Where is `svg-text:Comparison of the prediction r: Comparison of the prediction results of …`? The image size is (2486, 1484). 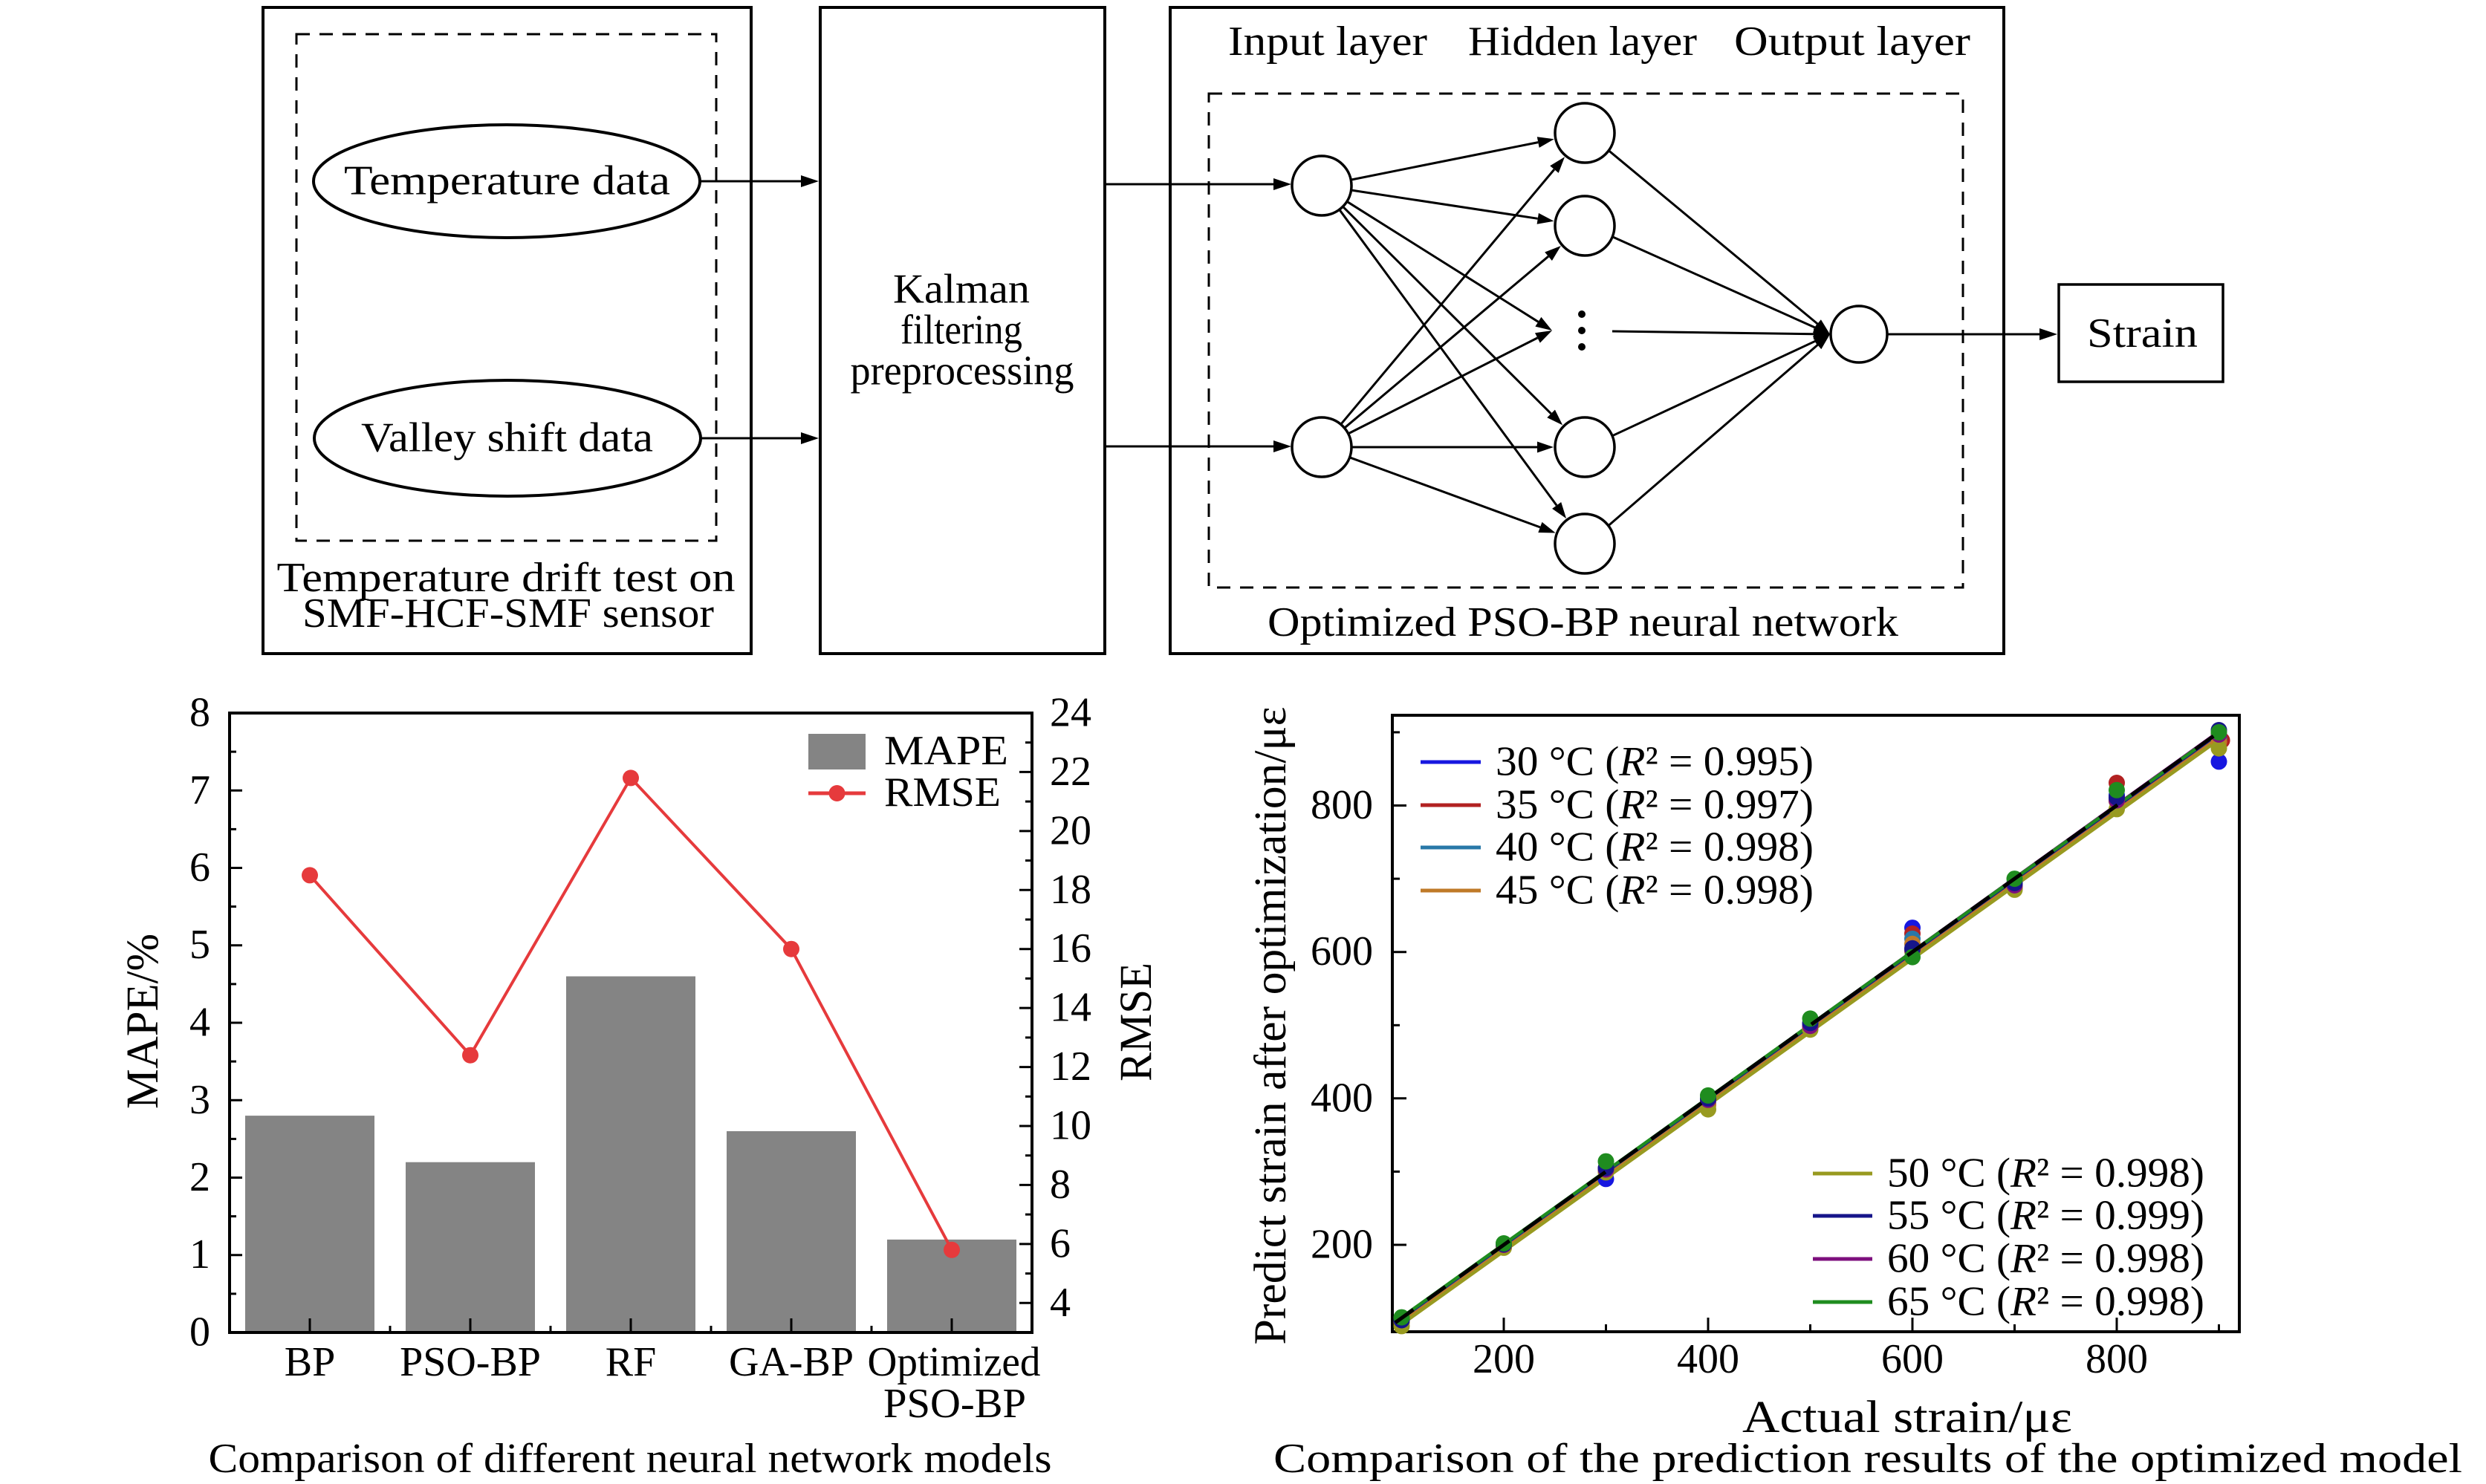
svg-text:Comparison of the prediction r: Comparison of the prediction results of … is located at coordinates (1868, 1459).